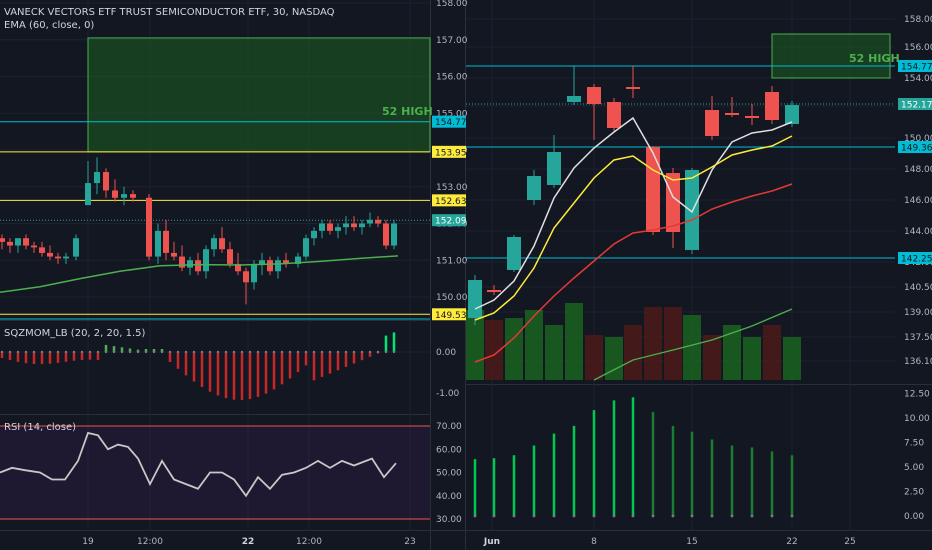 This screenshot has height=550, width=932. Describe the element at coordinates (248, 542) in the screenshot. I see `time-tick-label: 22` at that location.